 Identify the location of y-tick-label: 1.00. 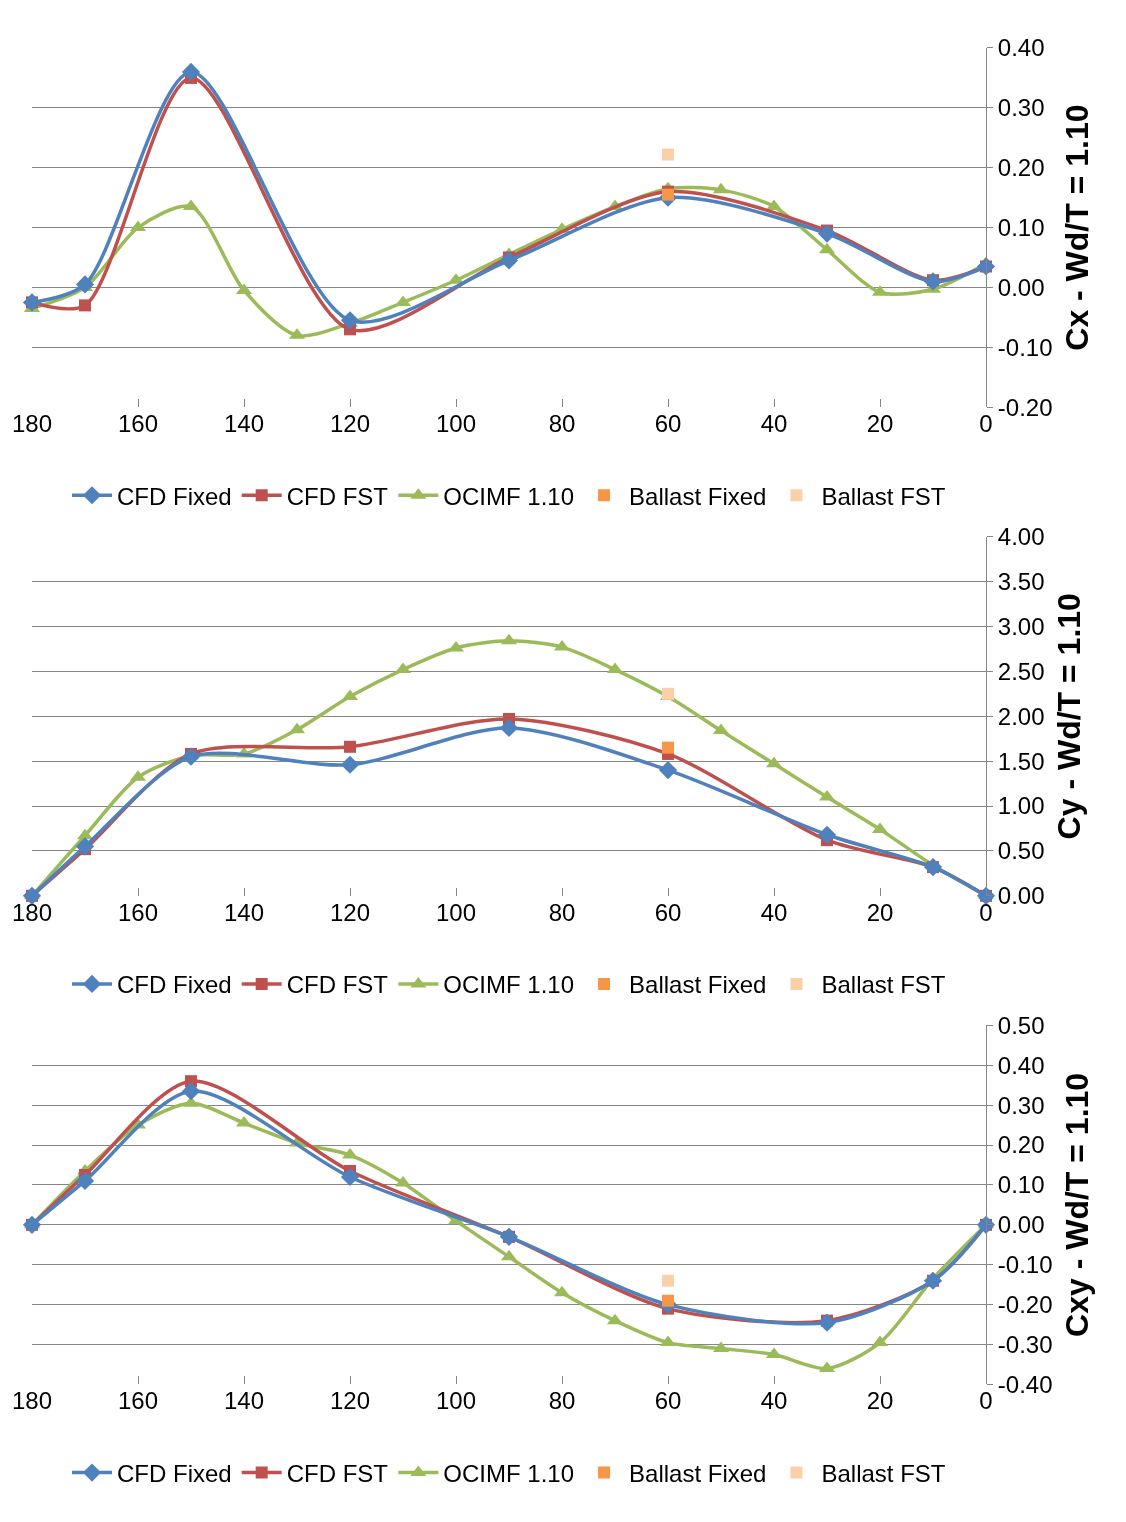
(1021, 806).